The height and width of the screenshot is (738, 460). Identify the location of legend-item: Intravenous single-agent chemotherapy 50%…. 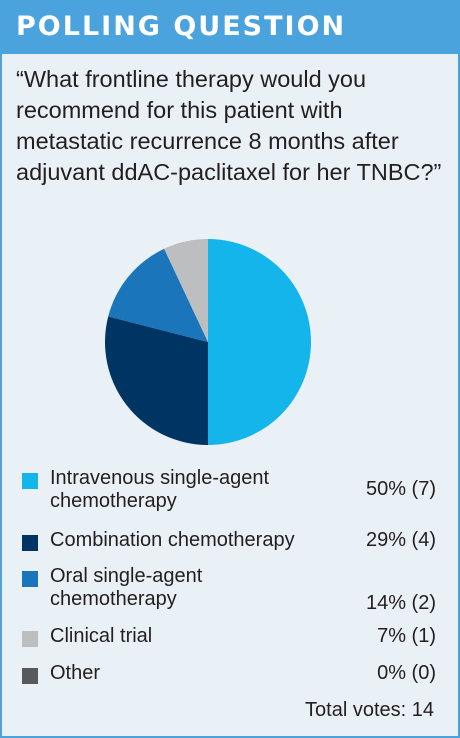
(227, 492).